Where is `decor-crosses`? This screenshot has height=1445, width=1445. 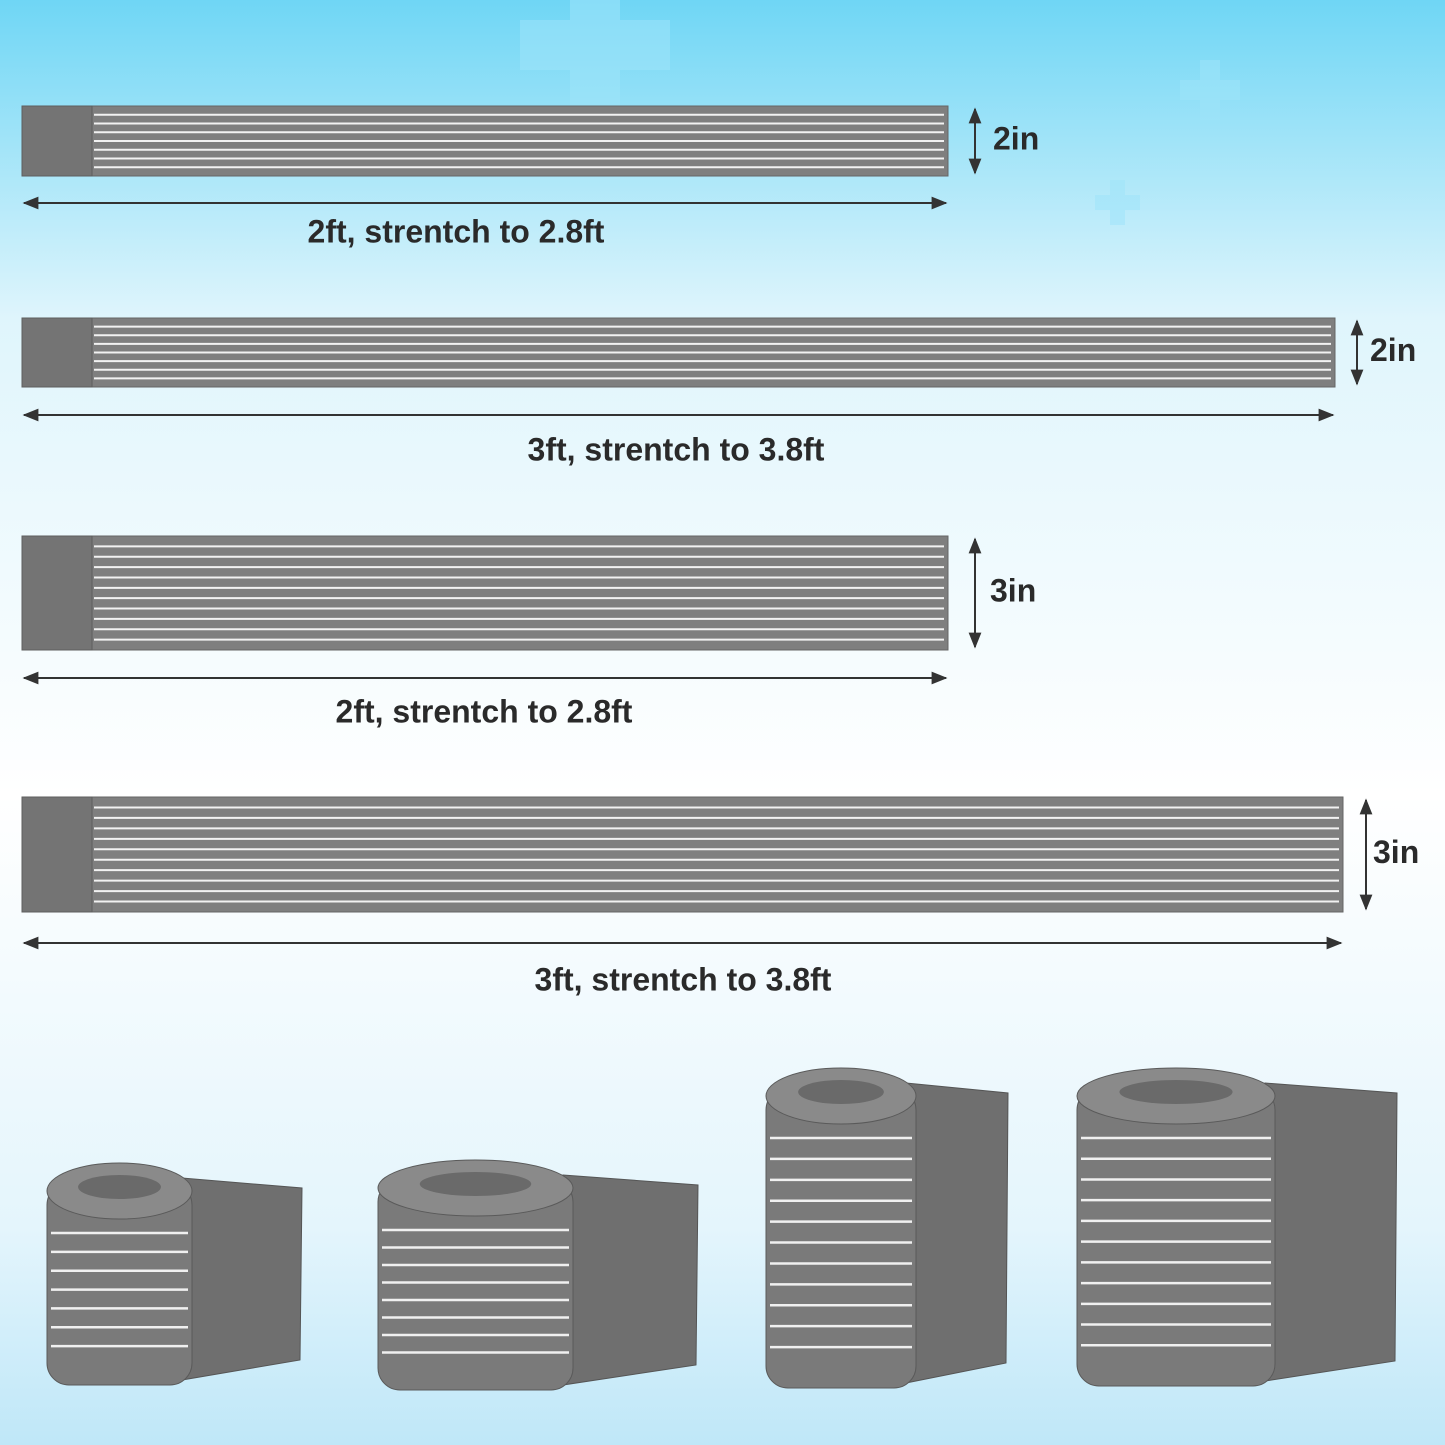
decor-crosses is located at coordinates (880, 112).